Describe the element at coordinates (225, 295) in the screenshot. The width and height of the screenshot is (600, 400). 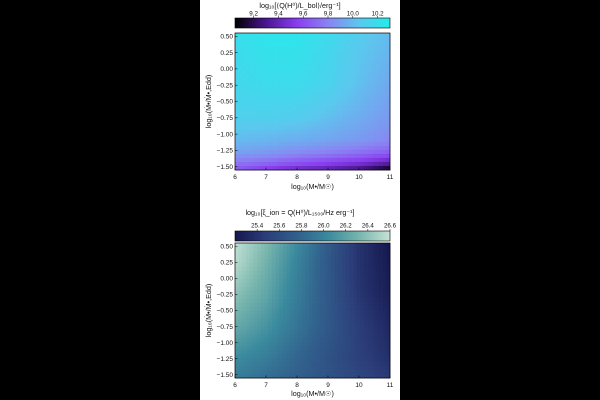
I see `y-tick-label: −0.25` at that location.